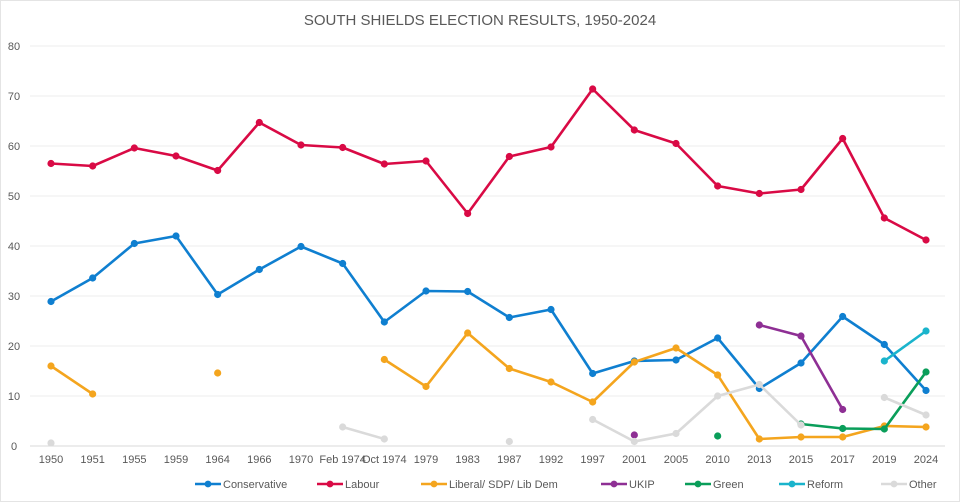 This screenshot has height=502, width=960. Describe the element at coordinates (51, 460) in the screenshot. I see `x-tick-label: 1950` at that location.